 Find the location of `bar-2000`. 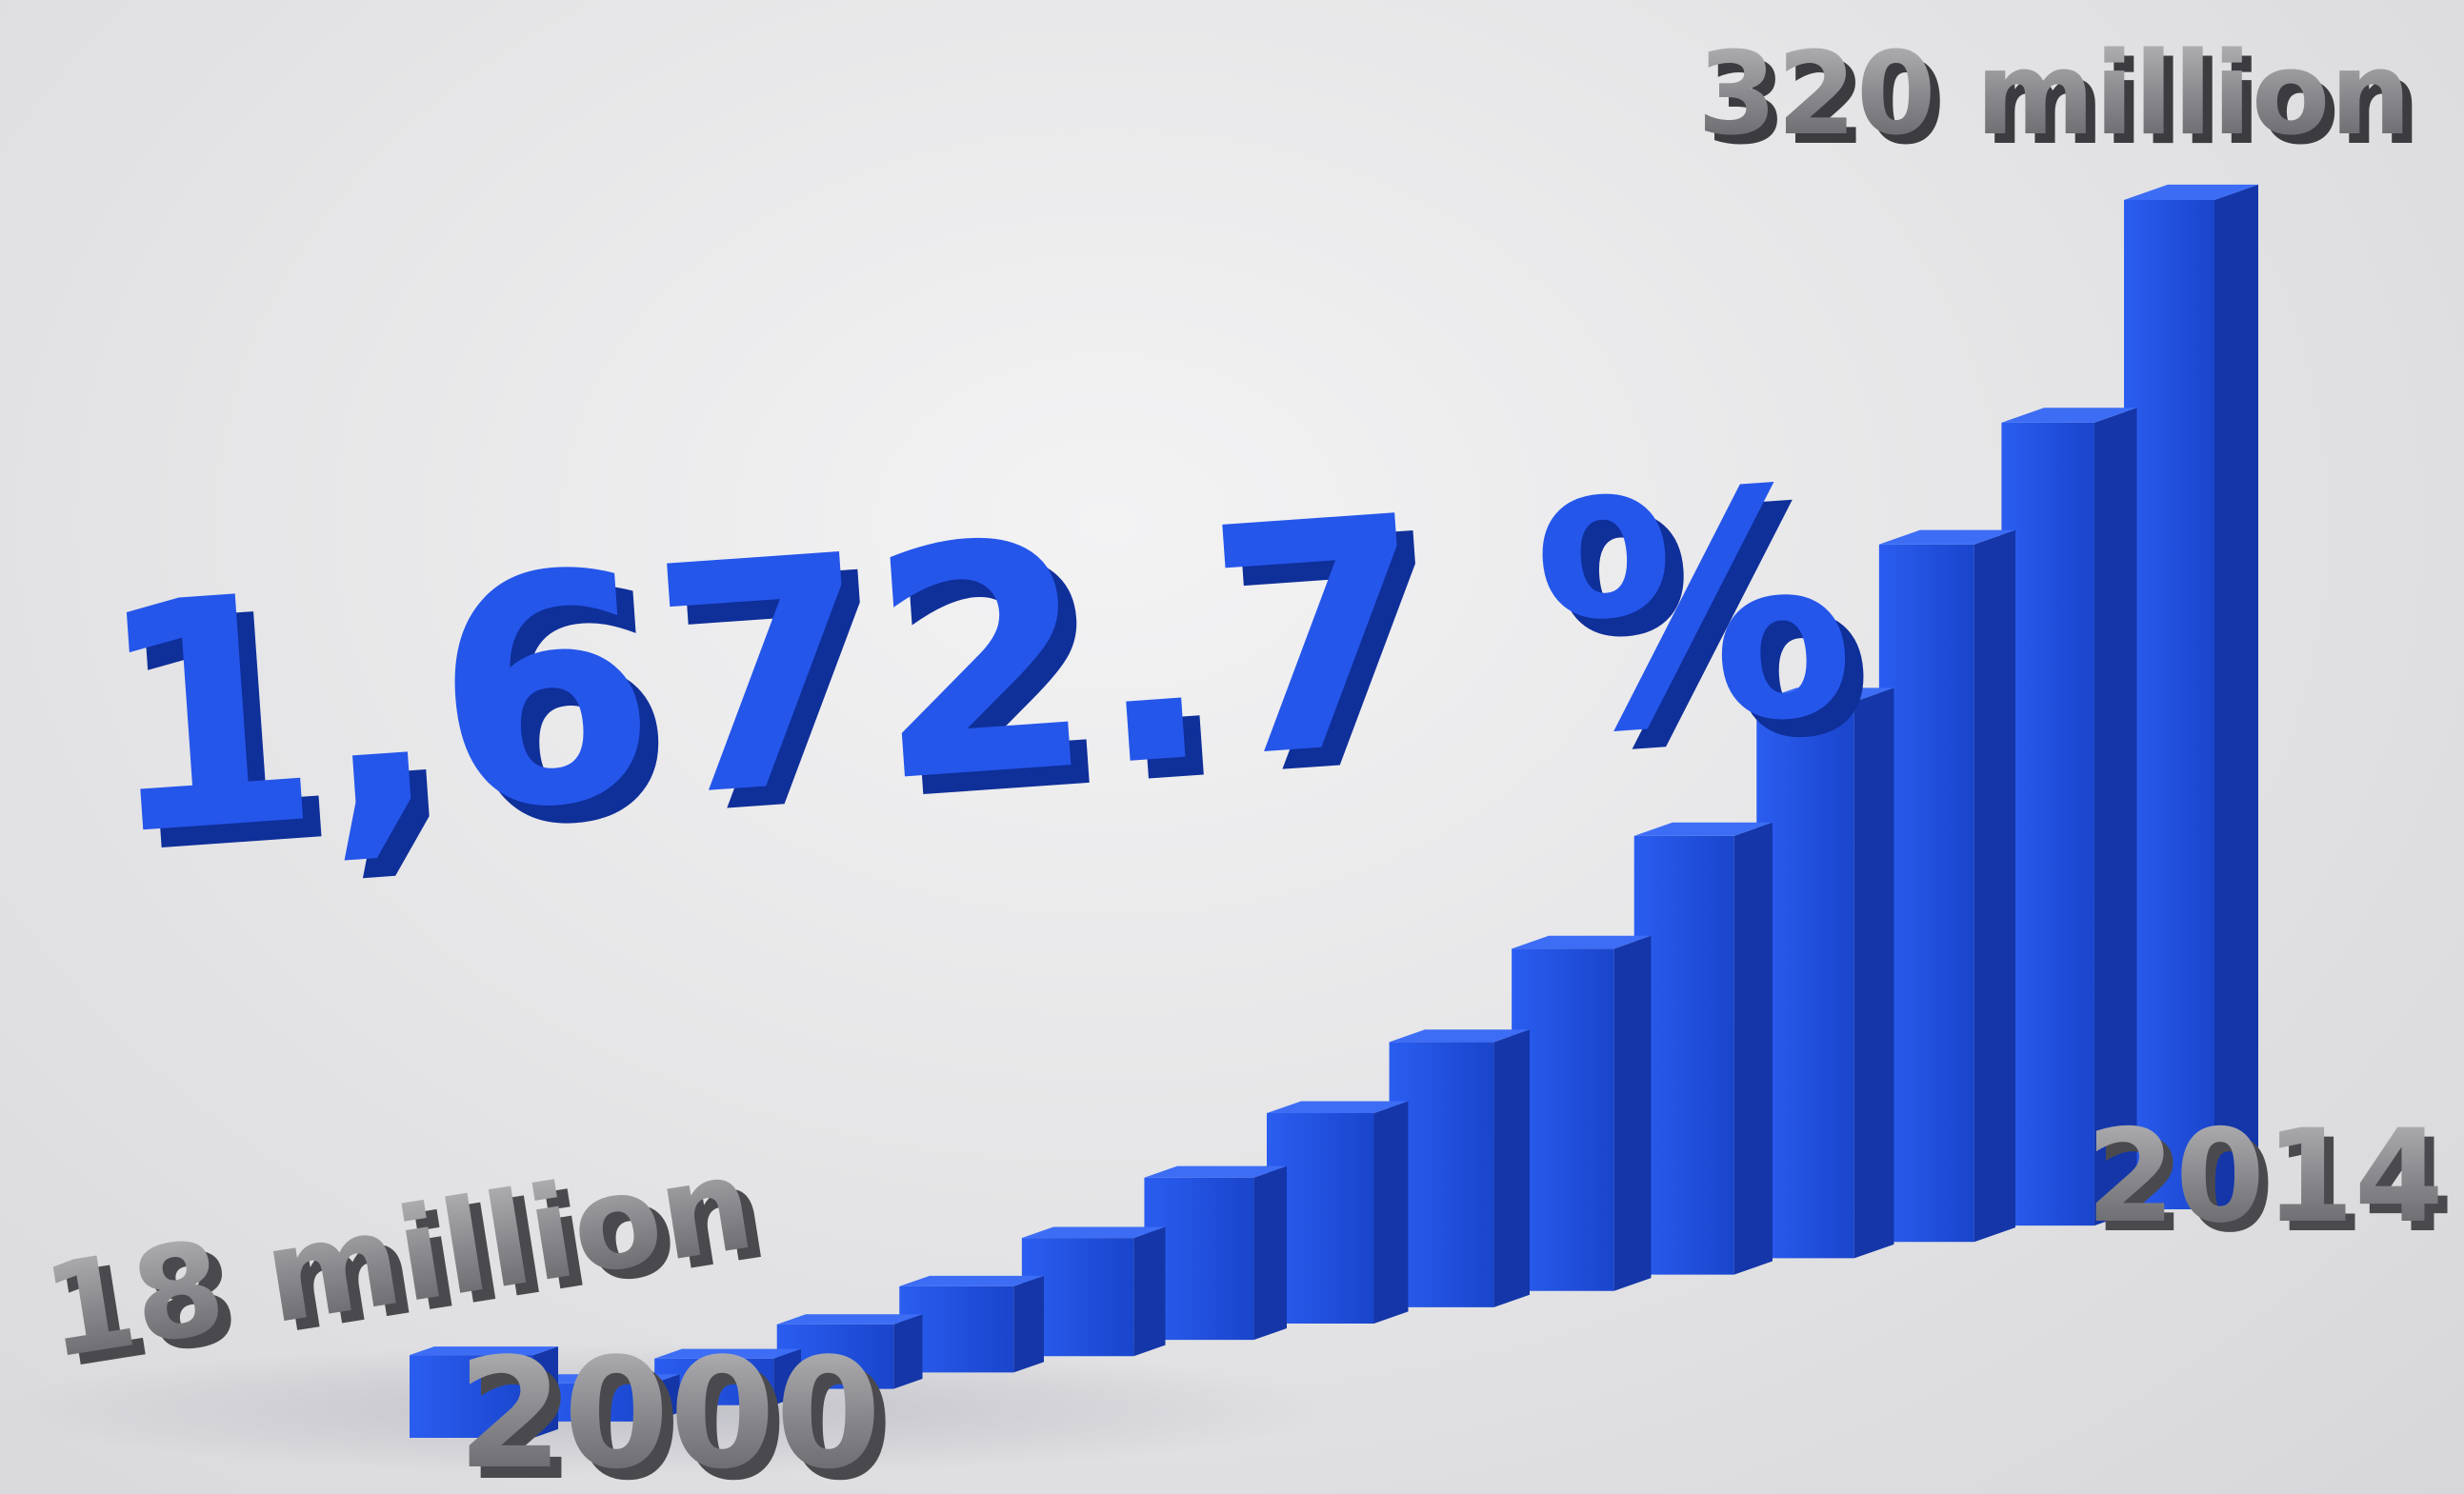

bar-2000 is located at coordinates (484, 1392).